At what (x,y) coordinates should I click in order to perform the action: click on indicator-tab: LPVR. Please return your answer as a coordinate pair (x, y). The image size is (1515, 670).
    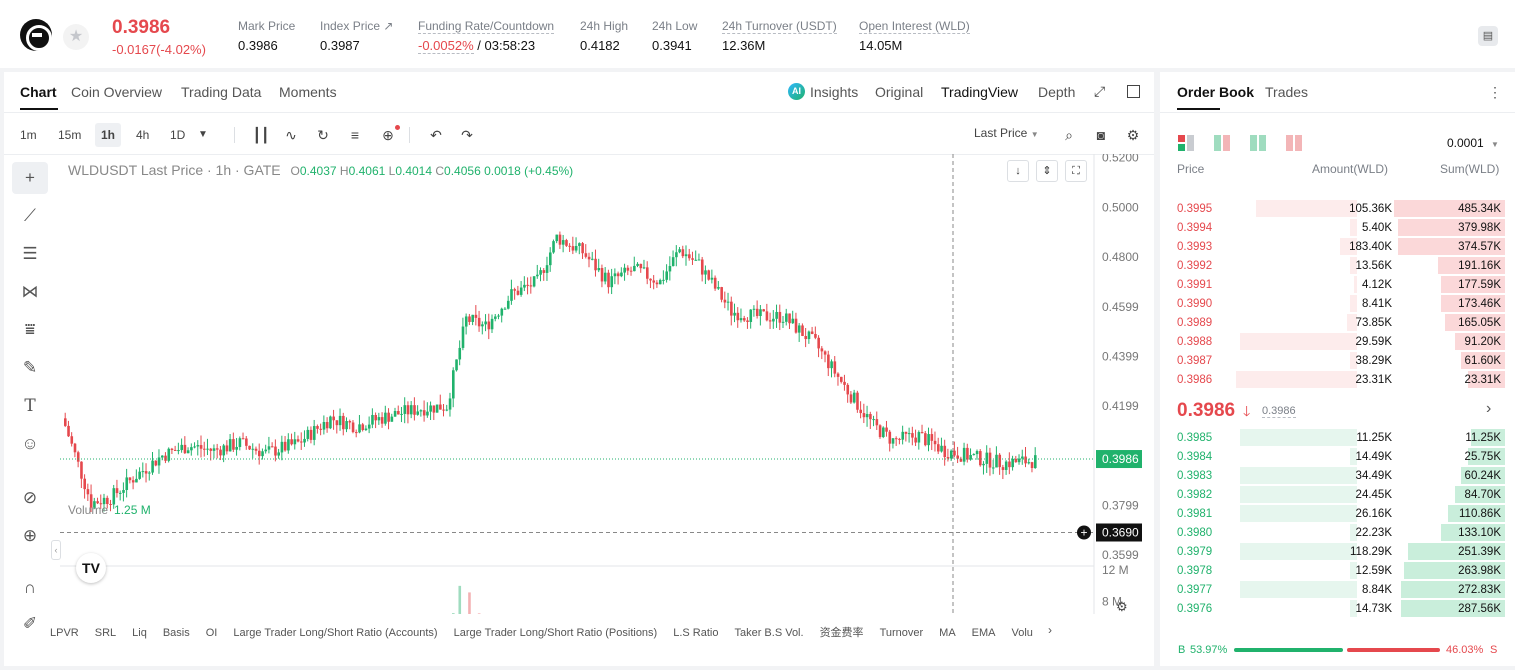
    Looking at the image, I should click on (64, 633).